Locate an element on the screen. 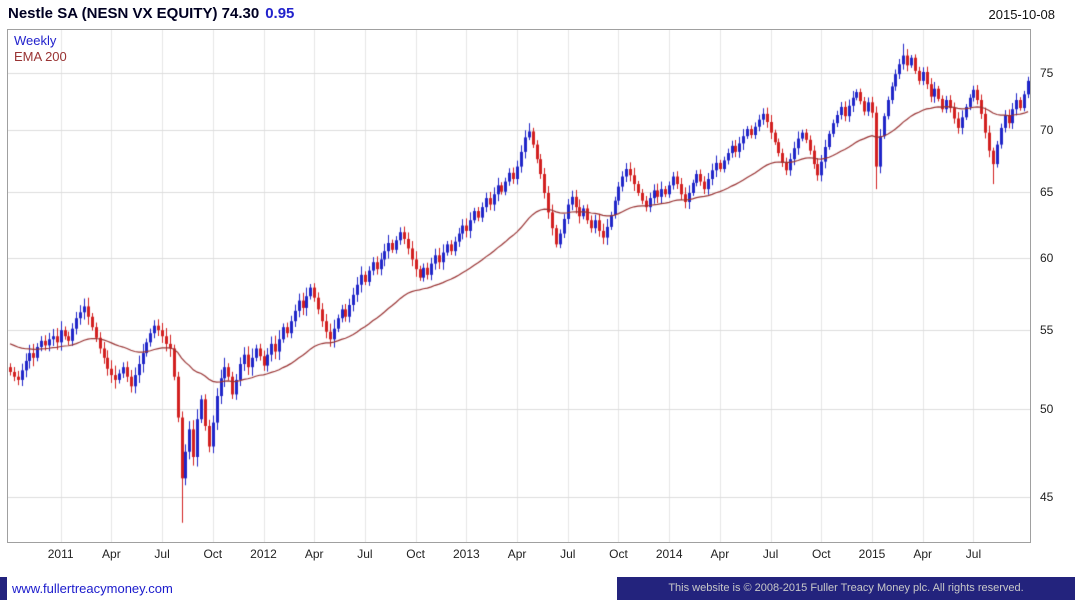 Image resolution: width=1075 pixels, height=600 pixels. y-axis-label: 65 is located at coordinates (1047, 191).